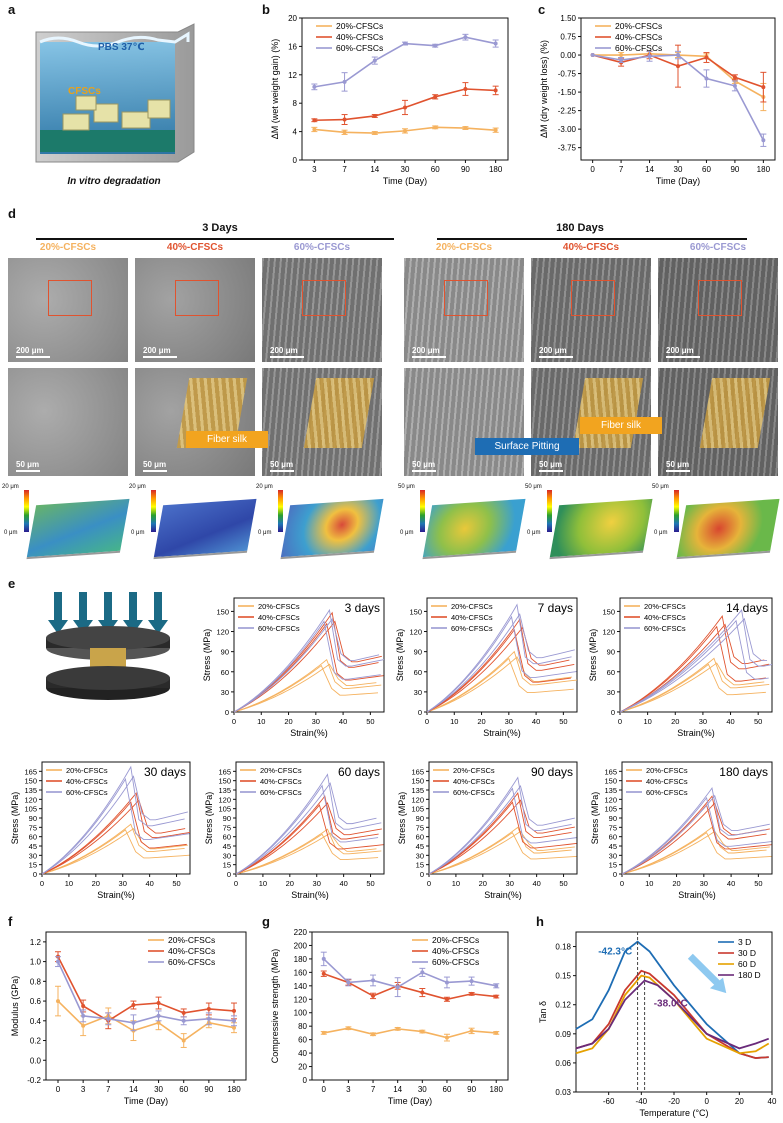 The height and width of the screenshot is (1123, 783). I want to click on y-tick-label: 0.75, so click(568, 37).